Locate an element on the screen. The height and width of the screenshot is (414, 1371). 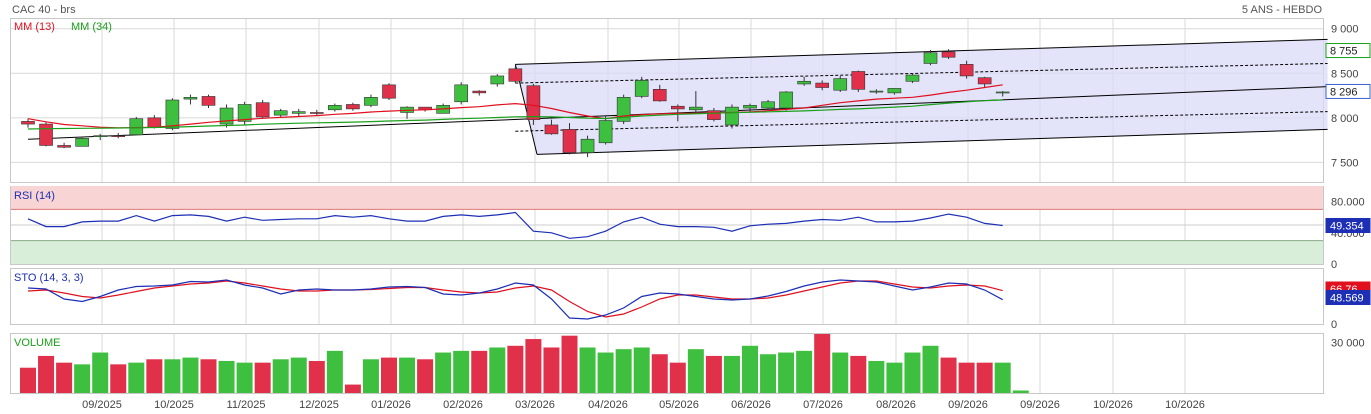
rsi-overbought-zone is located at coordinates (667, 198).